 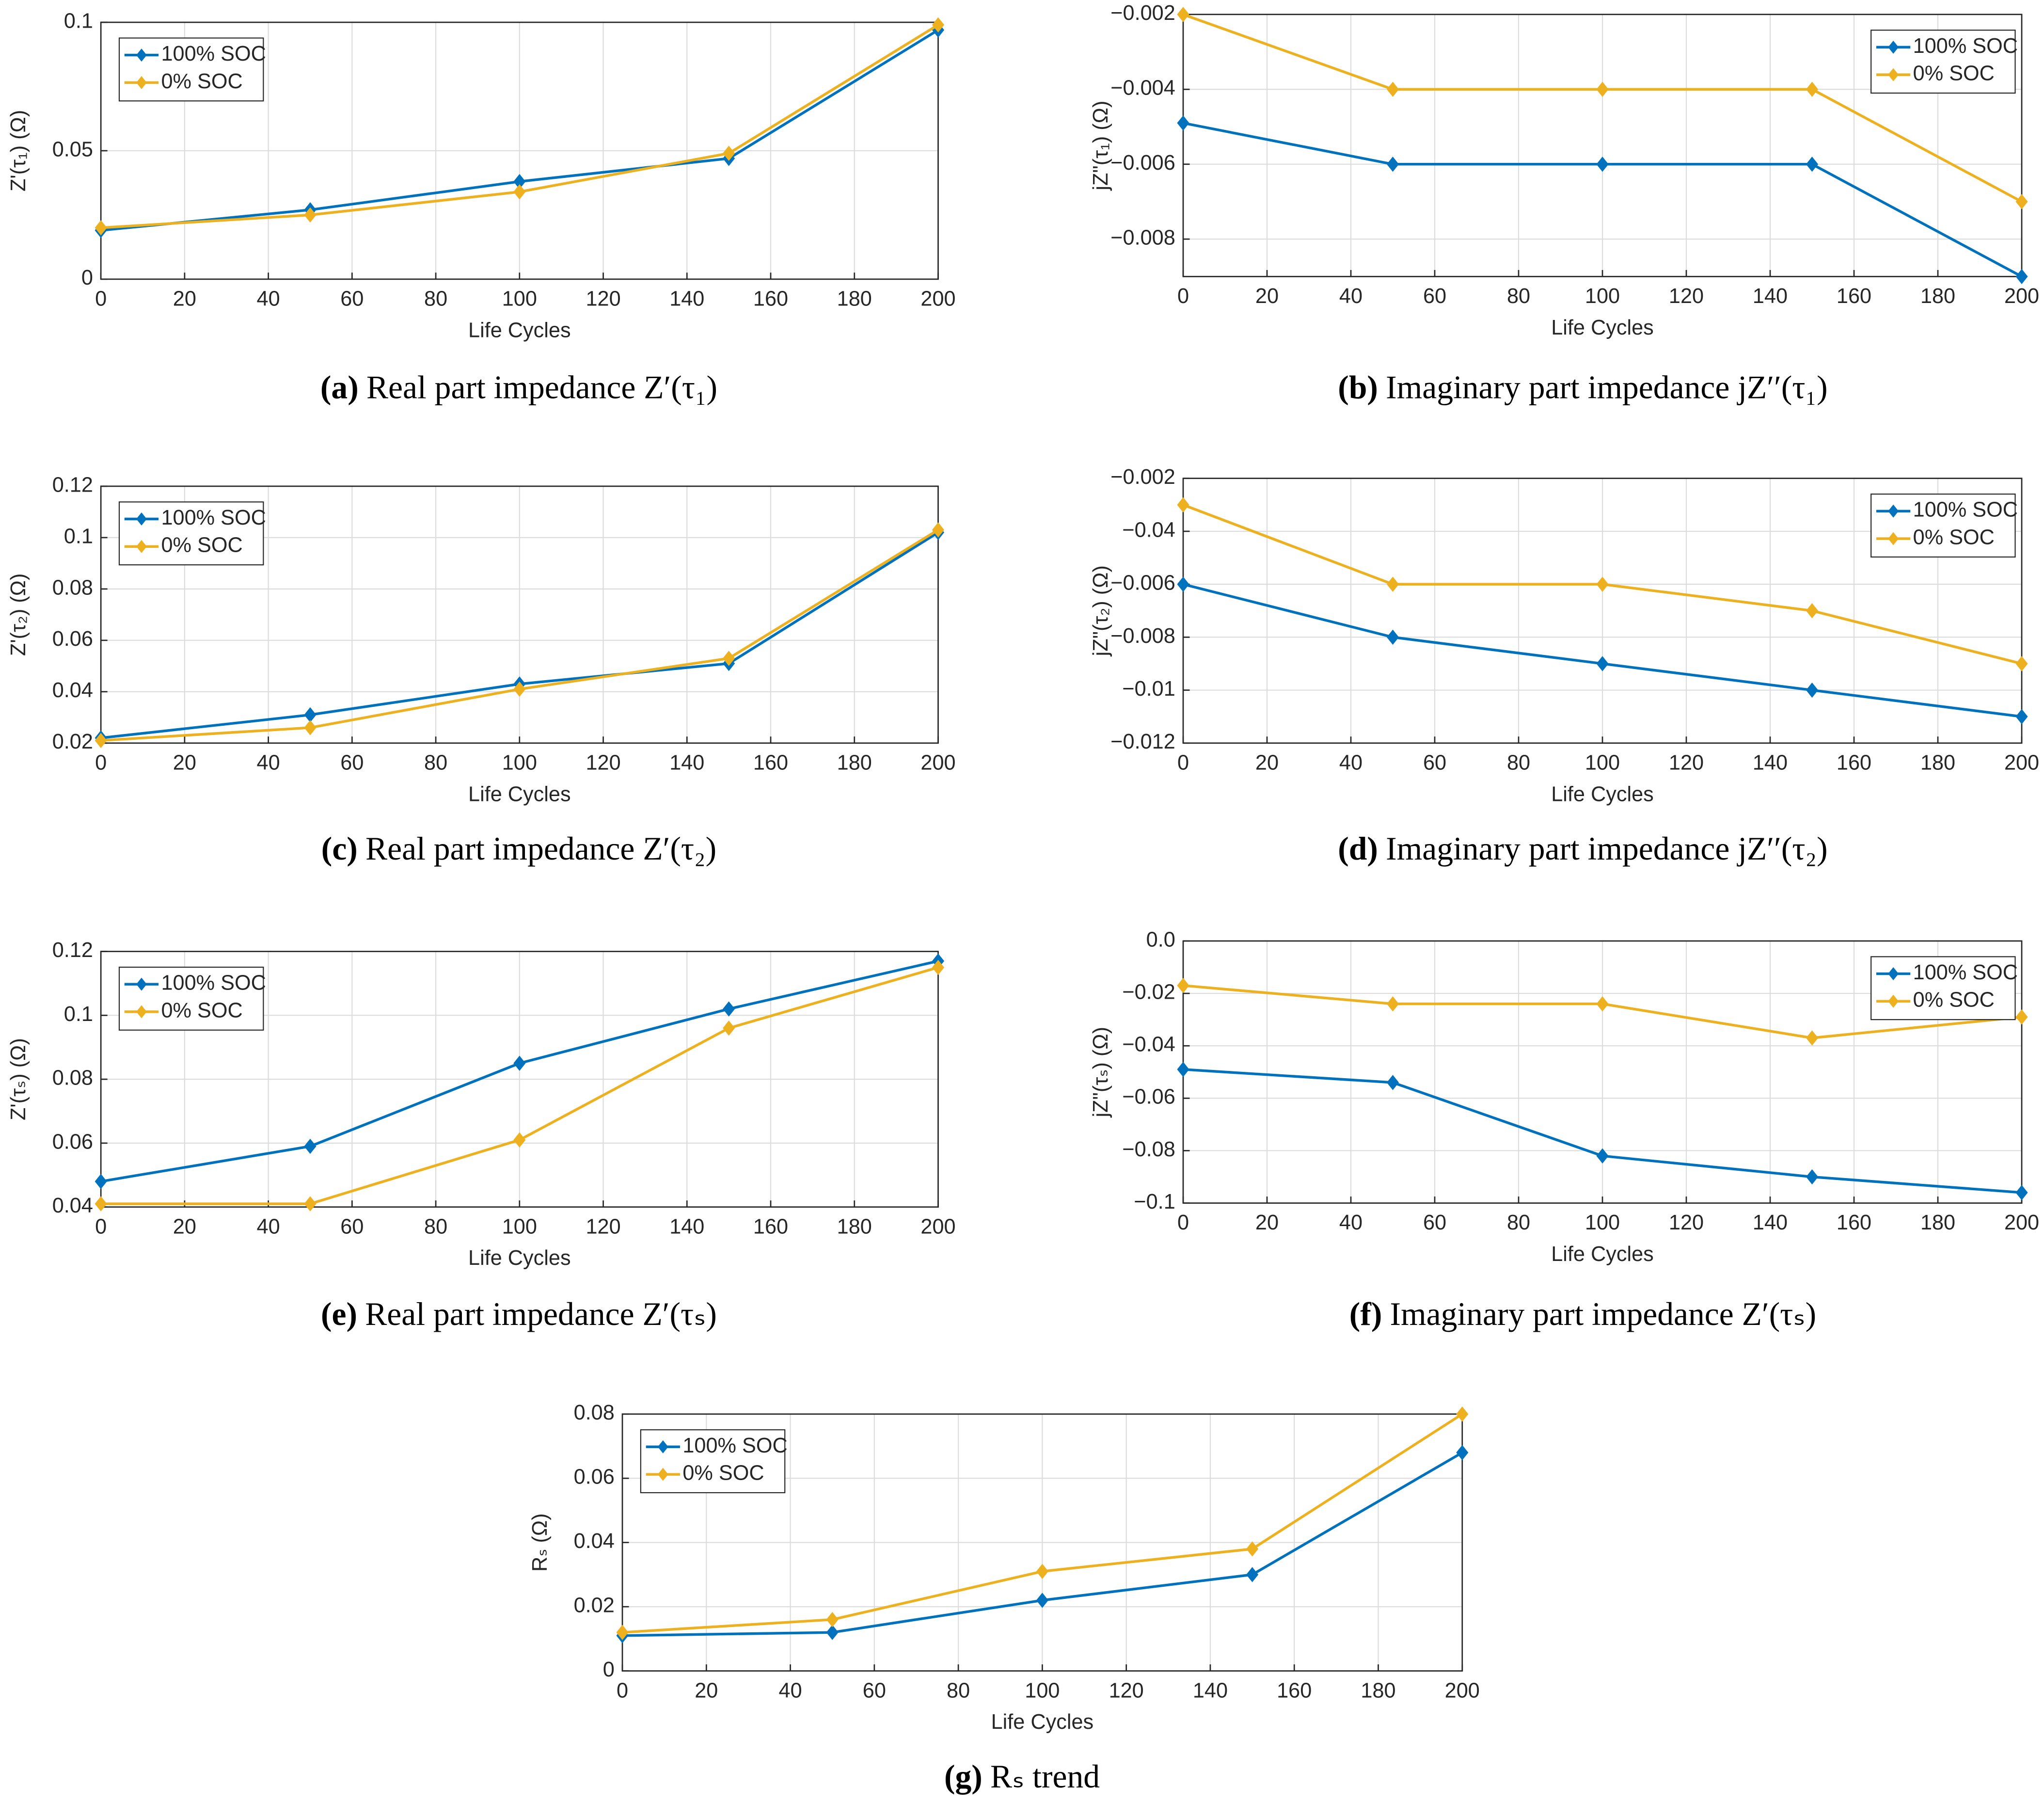 I want to click on y-tick-label: −0.012, so click(x=1142, y=741).